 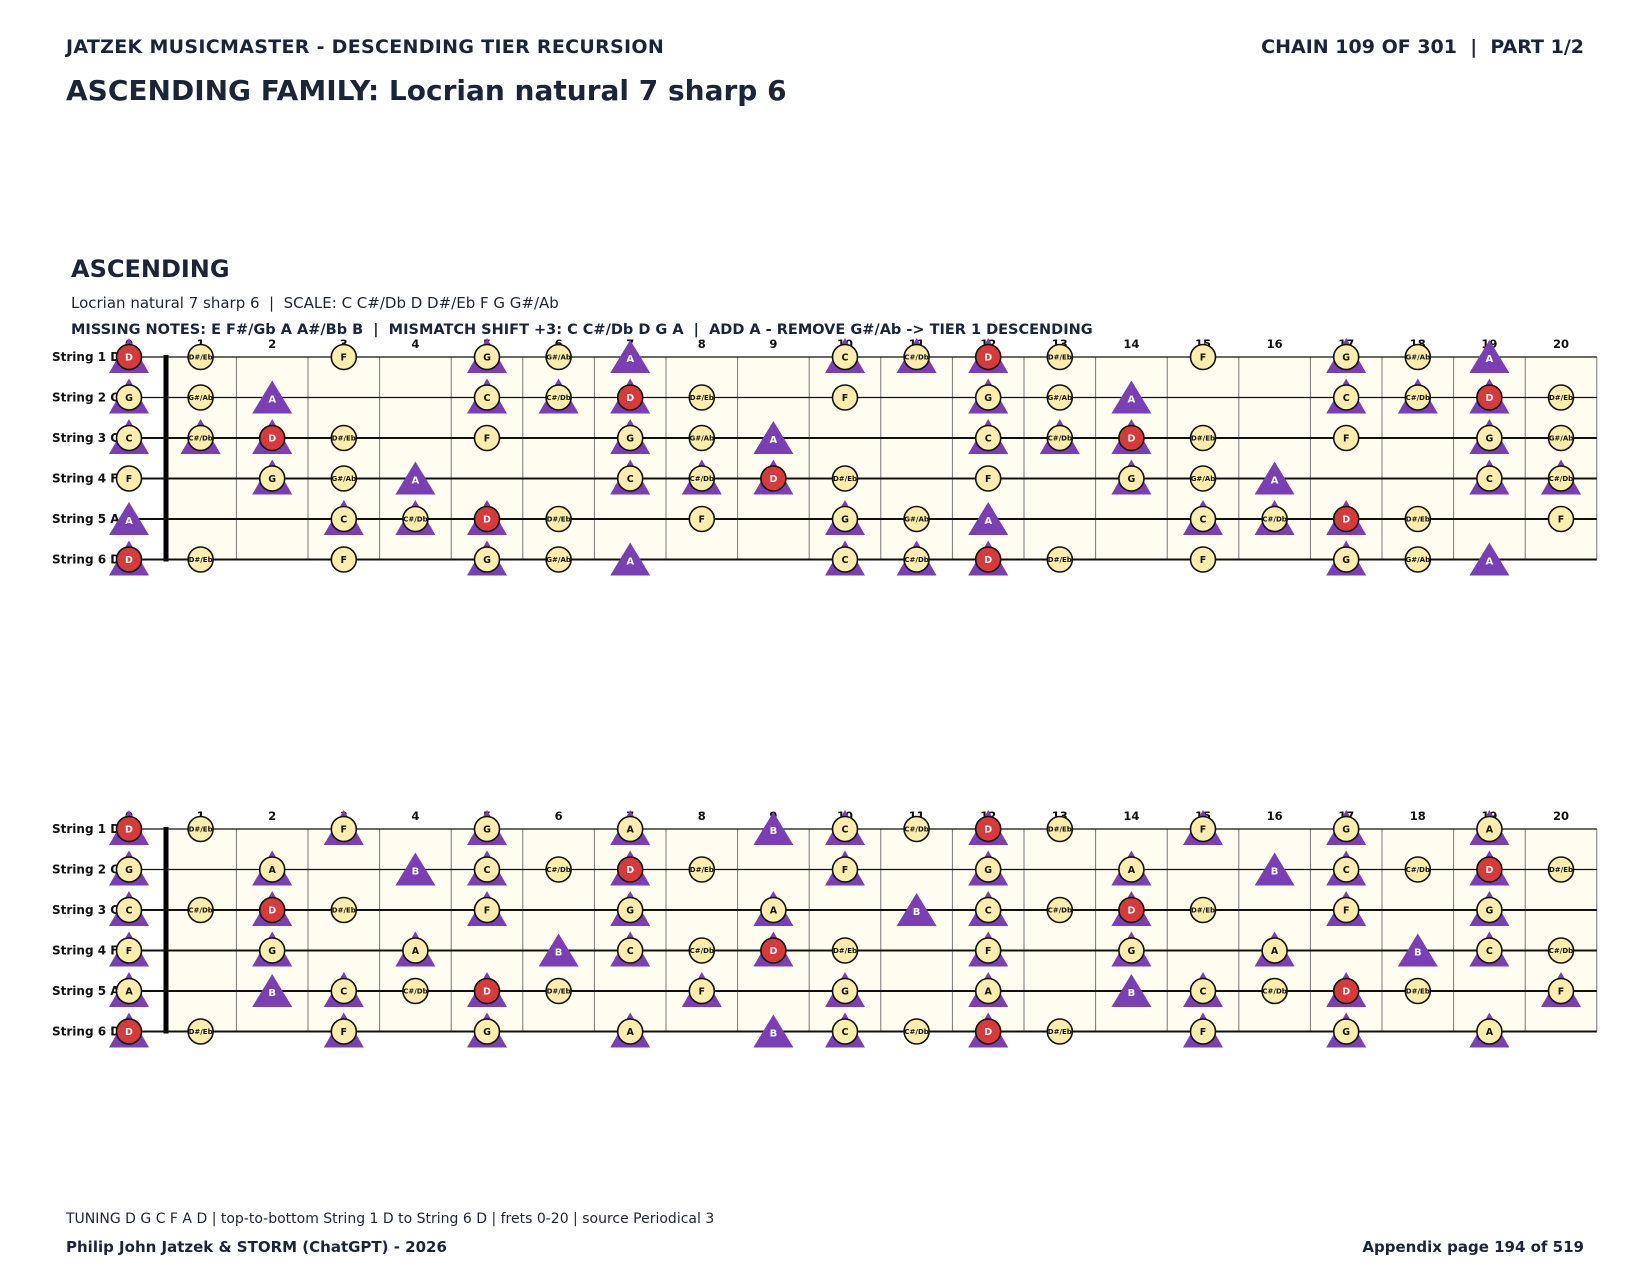 What do you see at coordinates (86, 991) in the screenshot?
I see `string-label: String 5 A` at bounding box center [86, 991].